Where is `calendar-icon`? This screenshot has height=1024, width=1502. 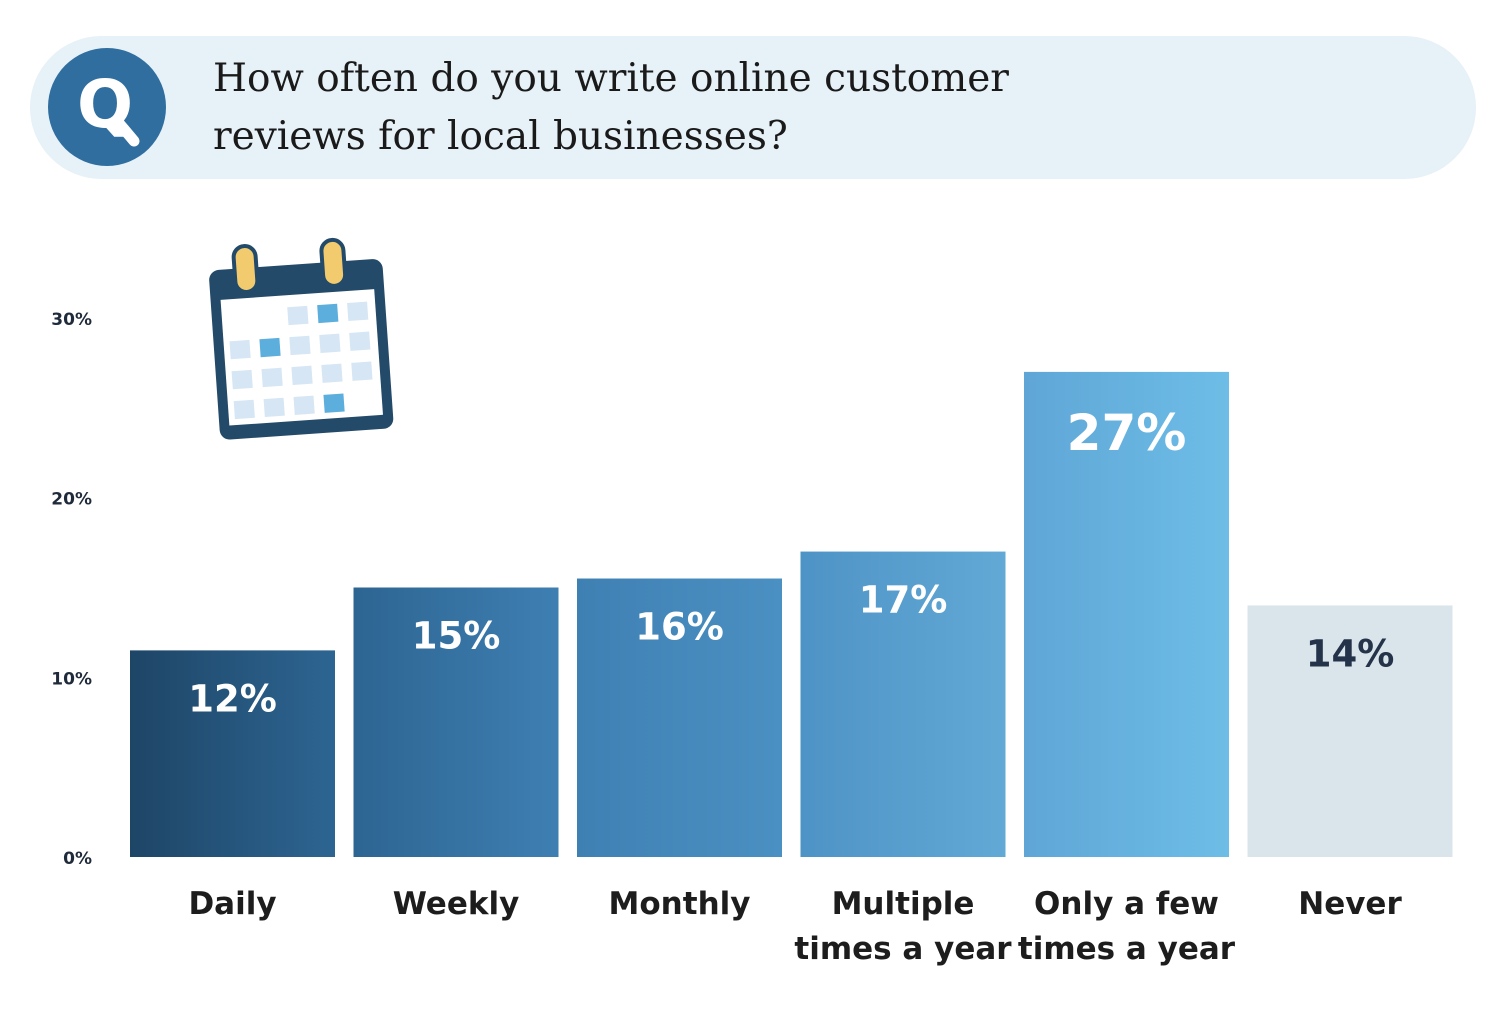
calendar-icon is located at coordinates (301, 338).